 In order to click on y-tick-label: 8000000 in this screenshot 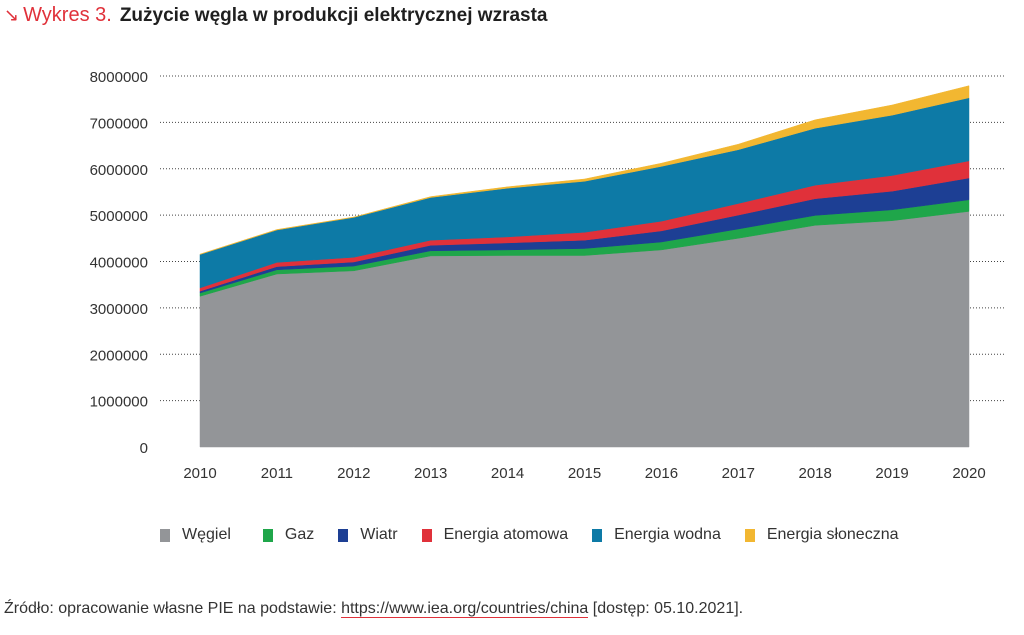, I will do `click(119, 77)`.